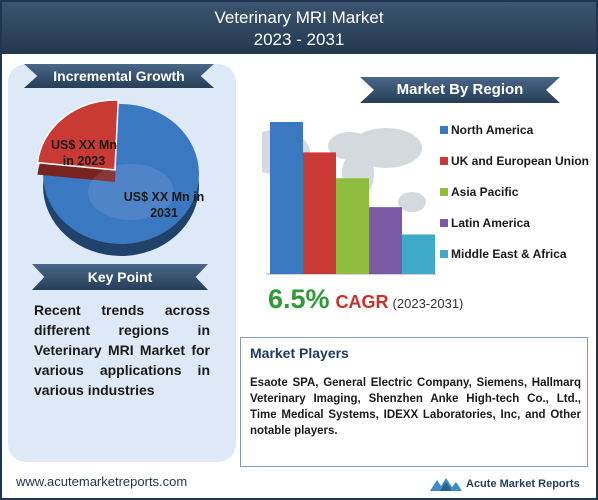 The width and height of the screenshot is (598, 500). What do you see at coordinates (120, 277) in the screenshot?
I see `key-point-heading: Key Point` at bounding box center [120, 277].